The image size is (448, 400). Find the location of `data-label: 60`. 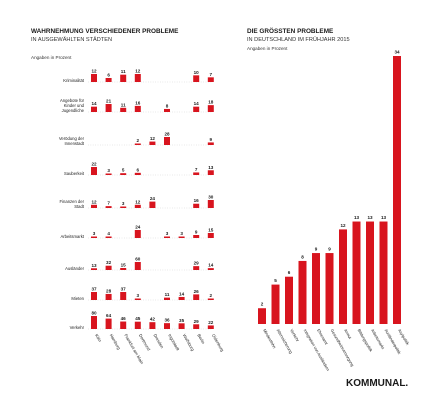

data-label: 60 is located at coordinates (138, 259).